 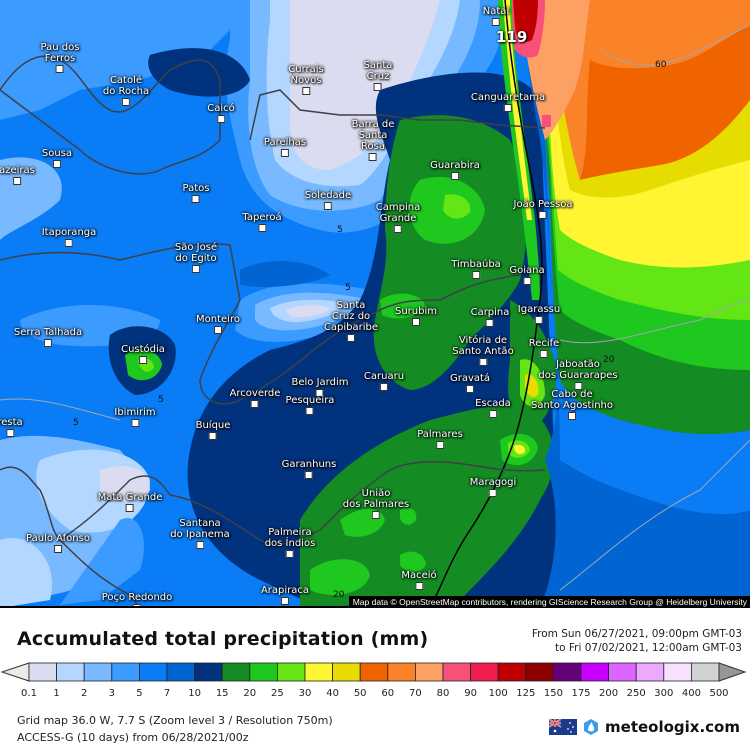 I want to click on color-scale-tick: 5, so click(x=139, y=693).